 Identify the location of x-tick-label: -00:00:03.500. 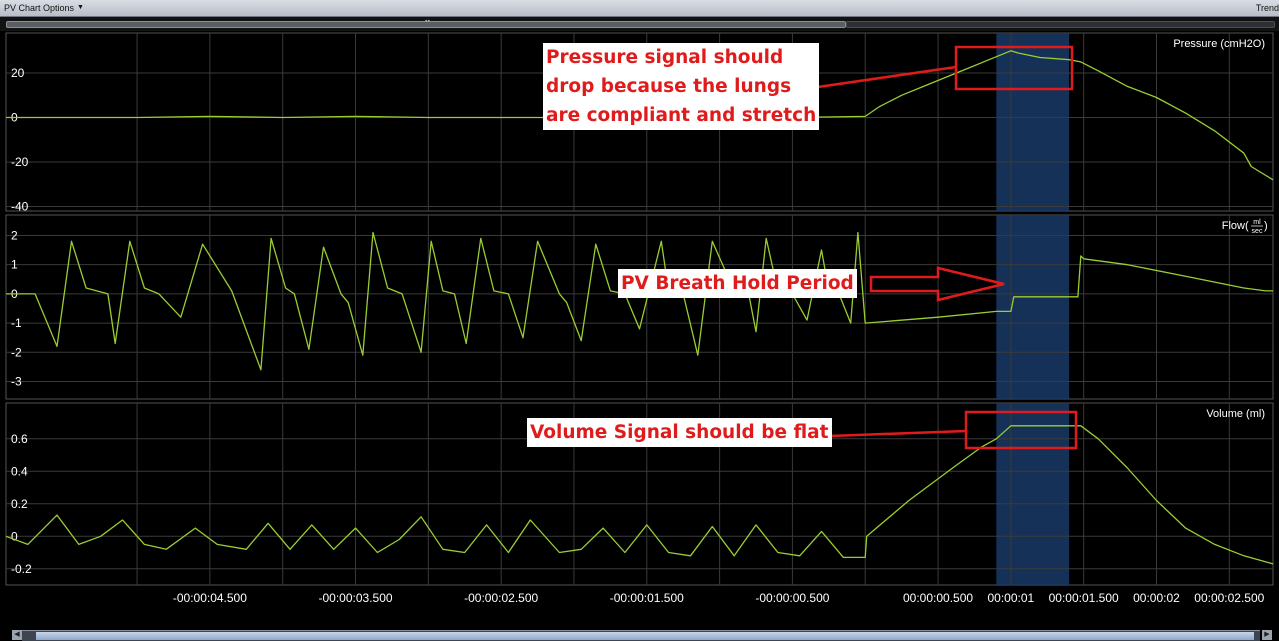
(355, 598).